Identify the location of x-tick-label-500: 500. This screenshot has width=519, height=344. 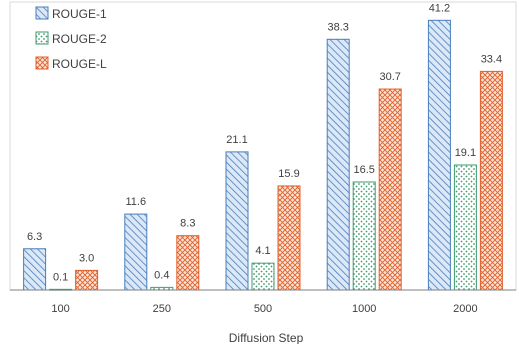
(263, 309).